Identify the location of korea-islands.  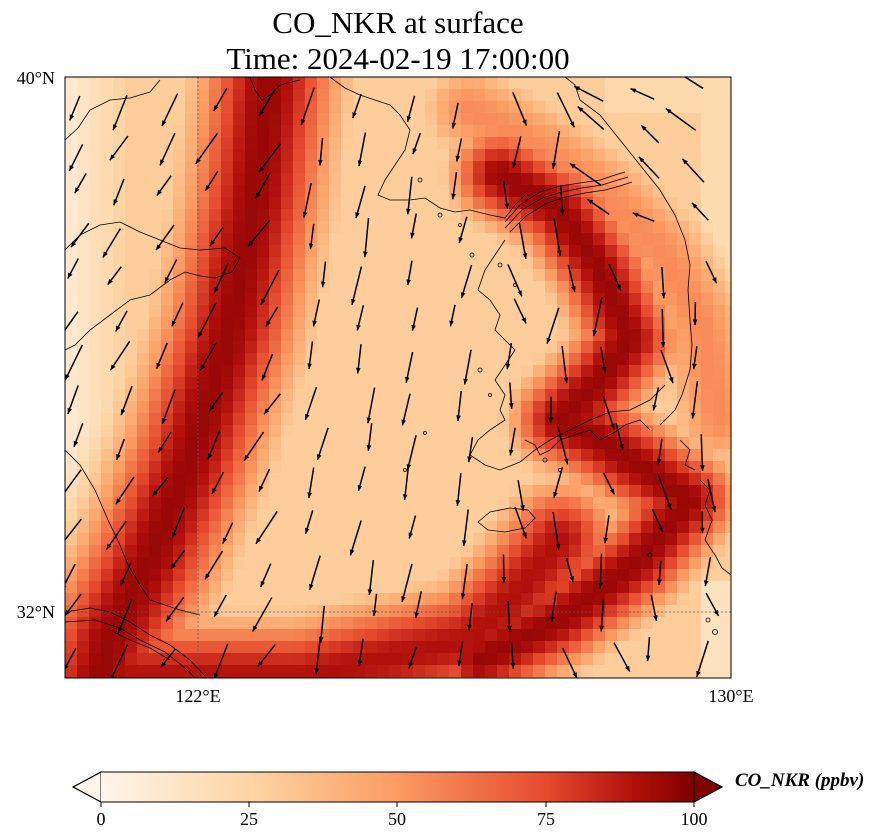
(587, 437).